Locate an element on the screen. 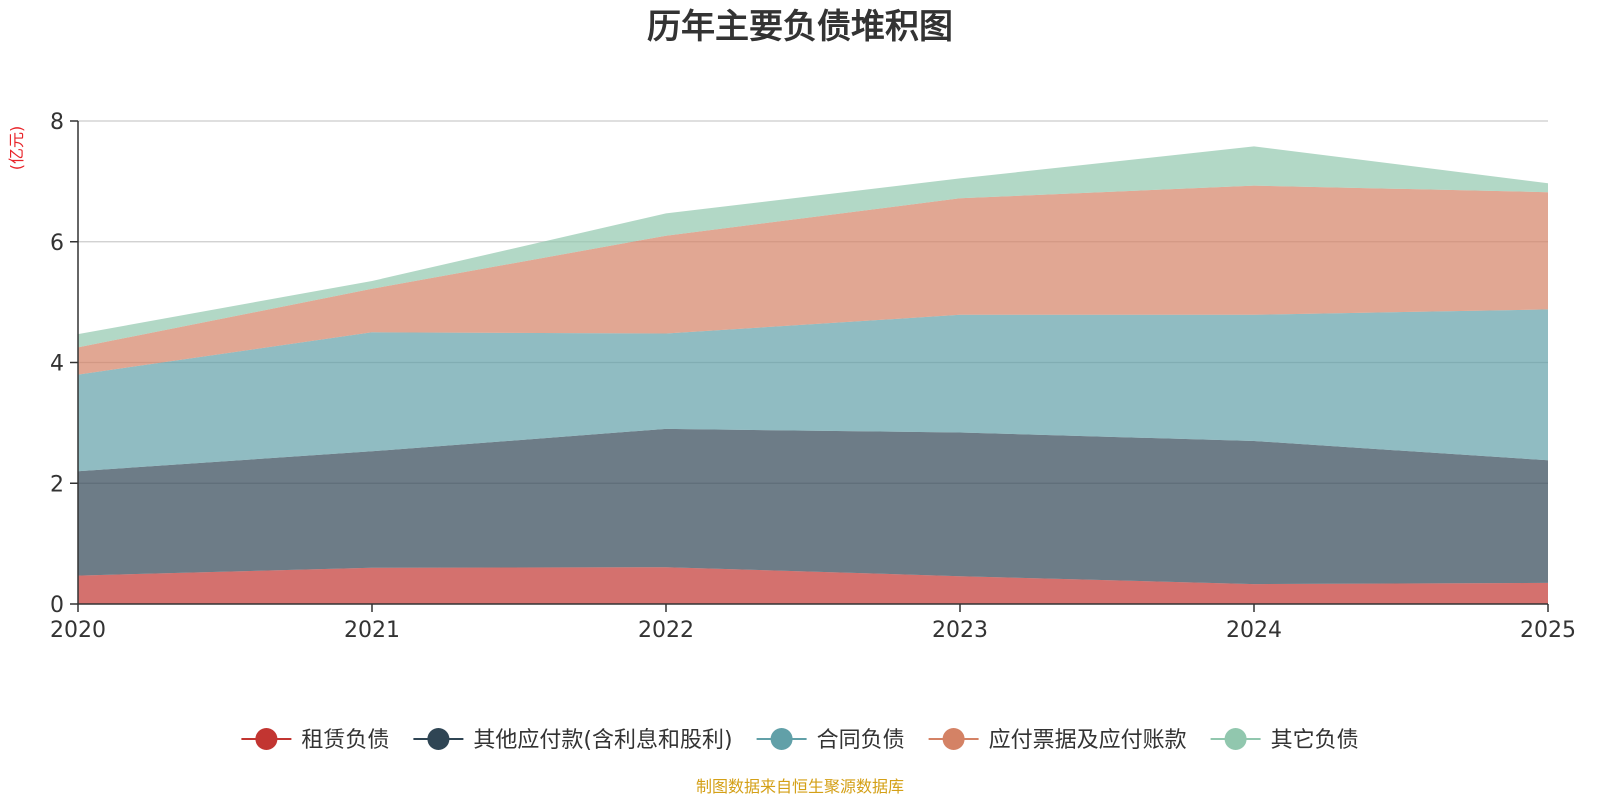 Image resolution: width=1600 pixels, height=800 pixels. x-tick-label-2020: 2020 is located at coordinates (78, 630).